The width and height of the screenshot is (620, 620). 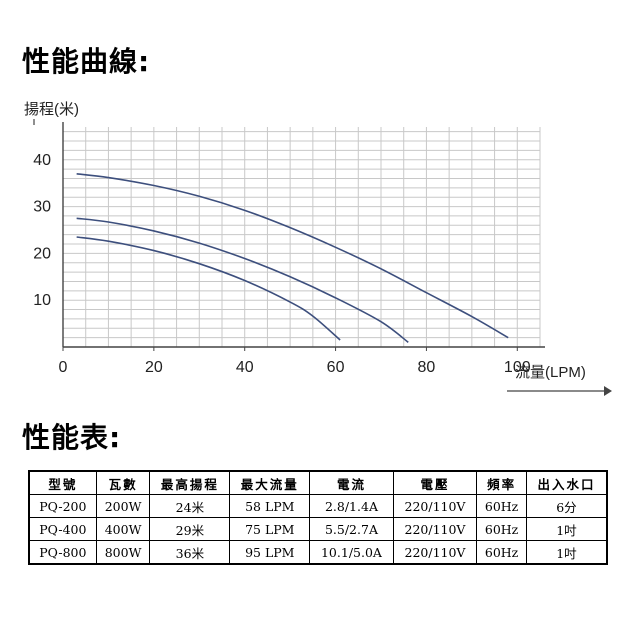 What do you see at coordinates (270, 552) in the screenshot?
I see `spec-table-cell: 95 LPM` at bounding box center [270, 552].